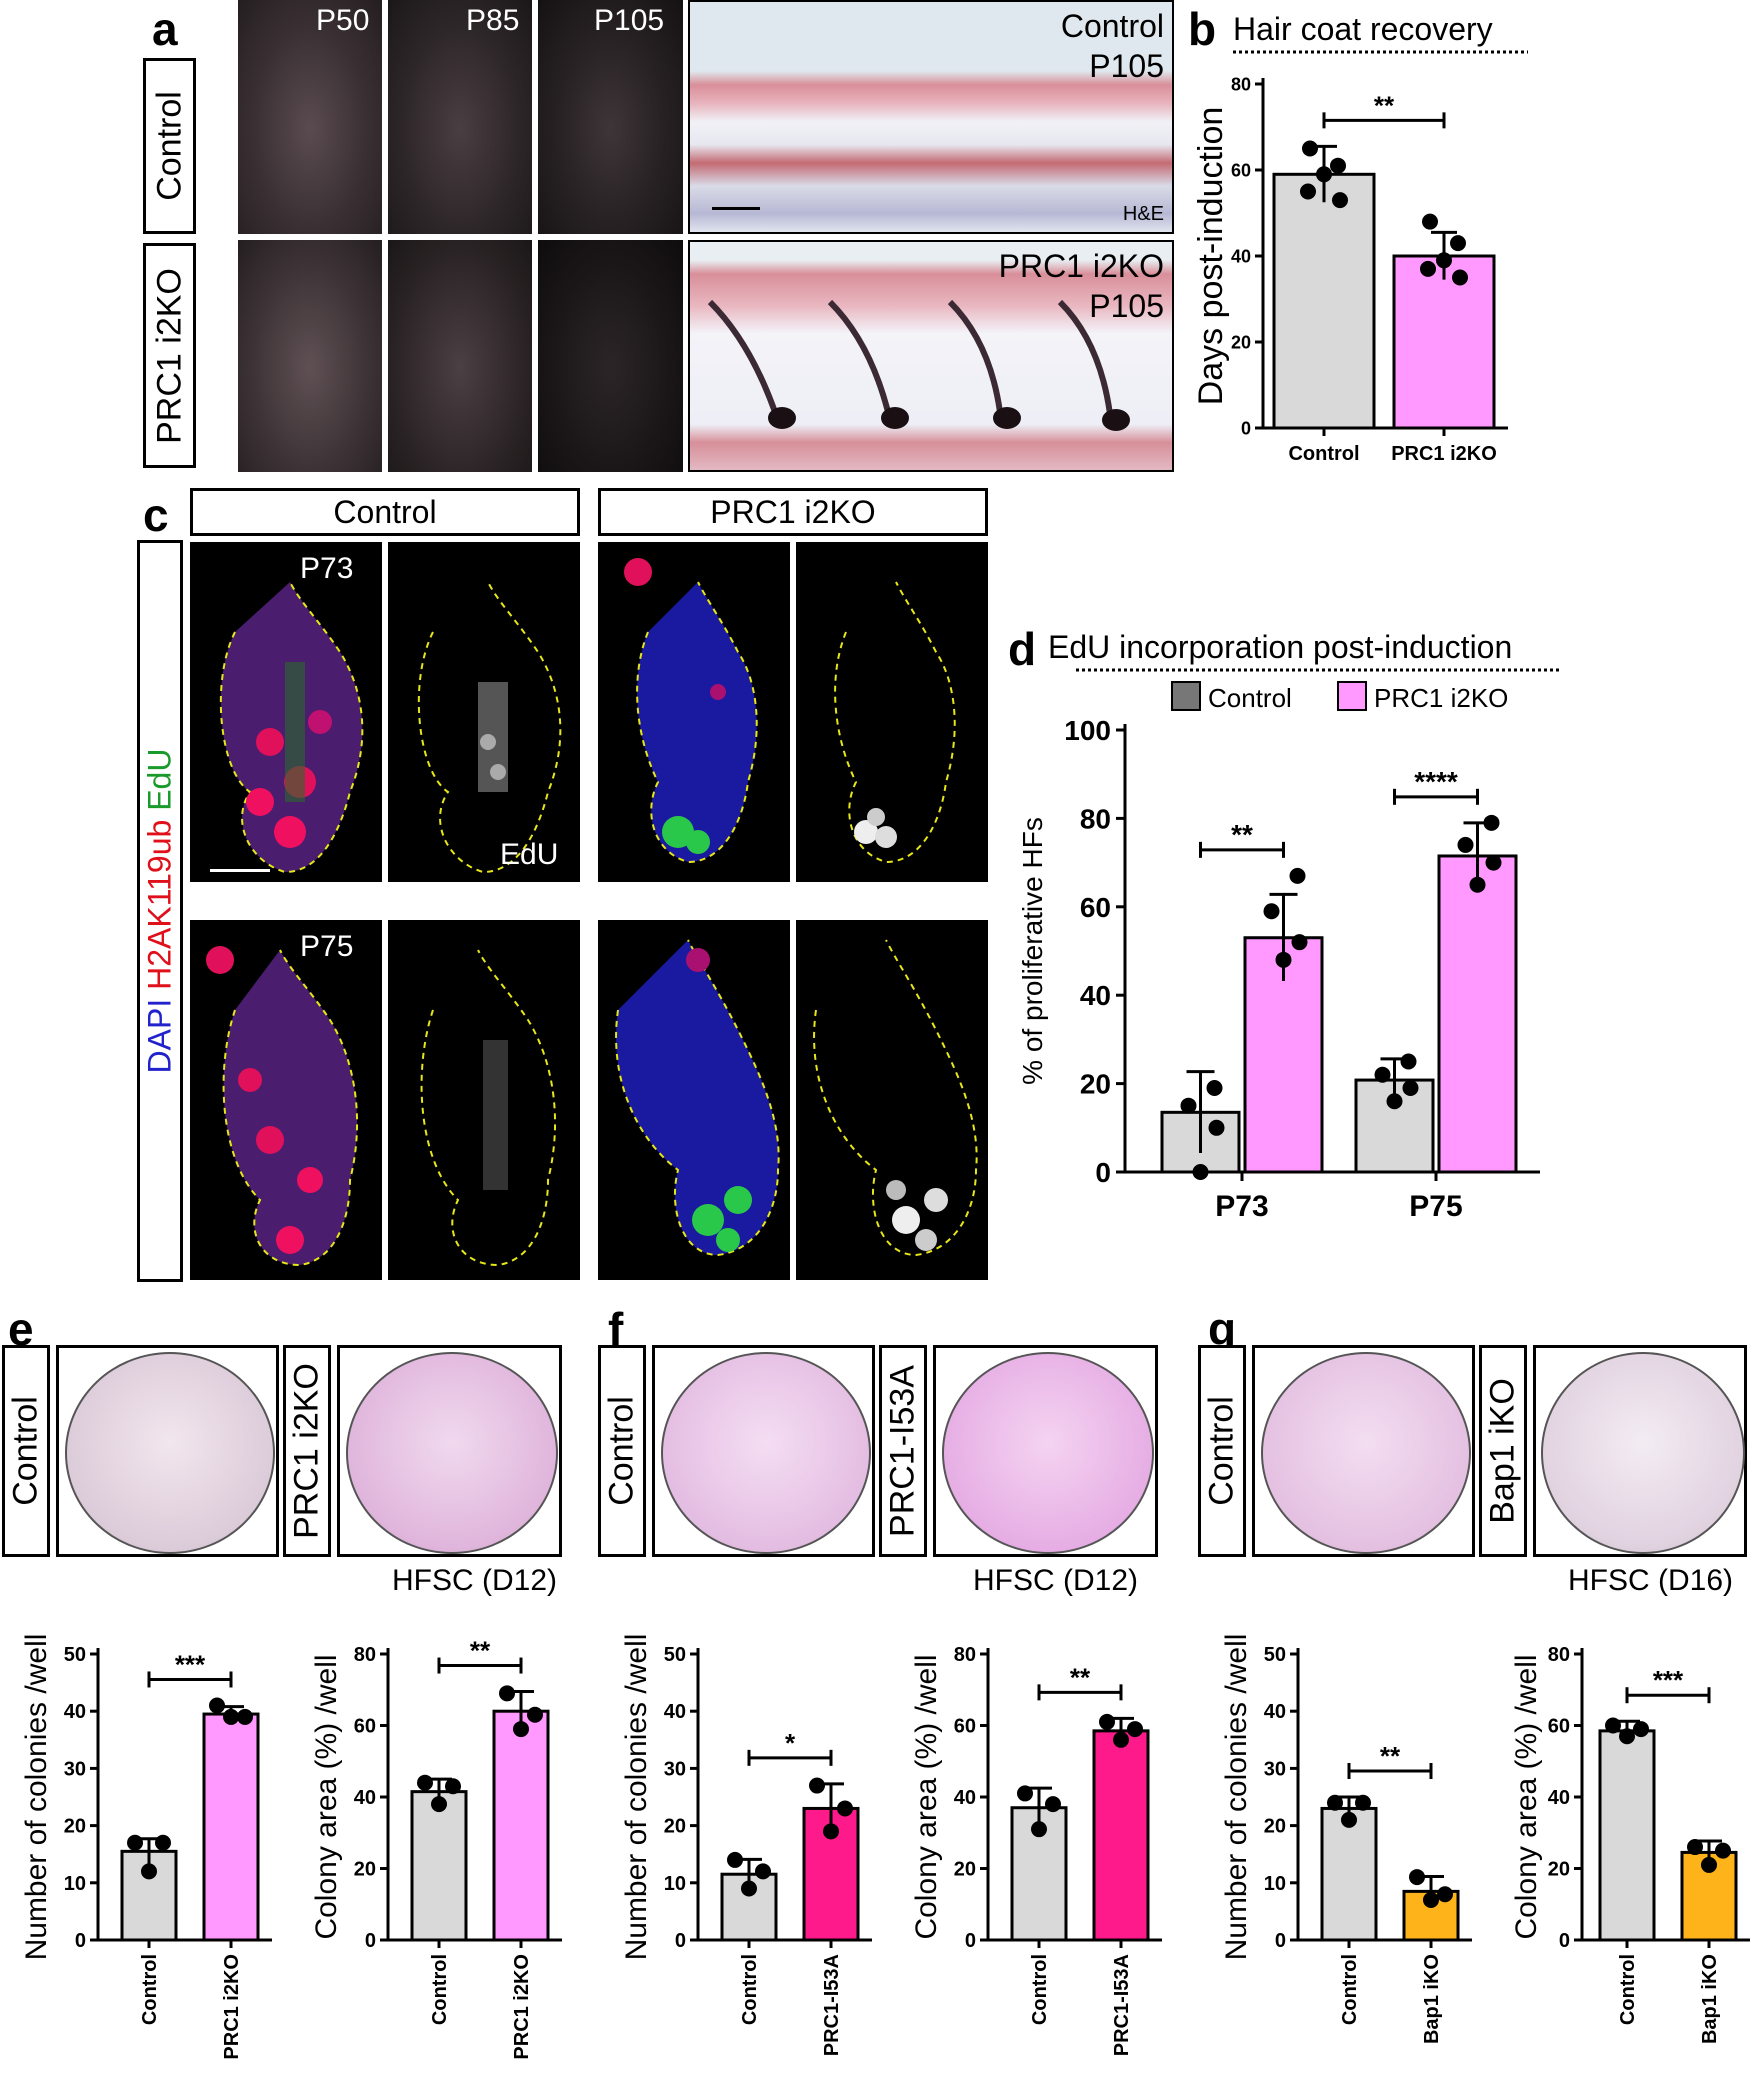 The image size is (1750, 2082). I want to click on row-label-ko: PRC1 i2KO, so click(169, 355).